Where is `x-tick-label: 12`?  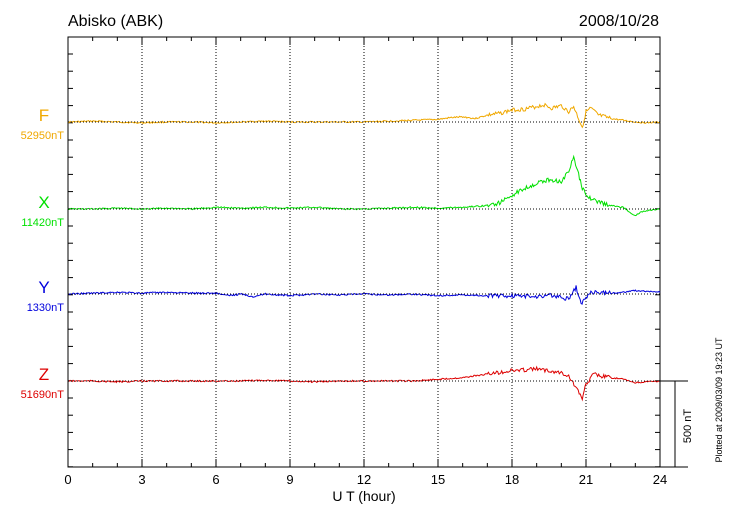
x-tick-label: 12 is located at coordinates (364, 479).